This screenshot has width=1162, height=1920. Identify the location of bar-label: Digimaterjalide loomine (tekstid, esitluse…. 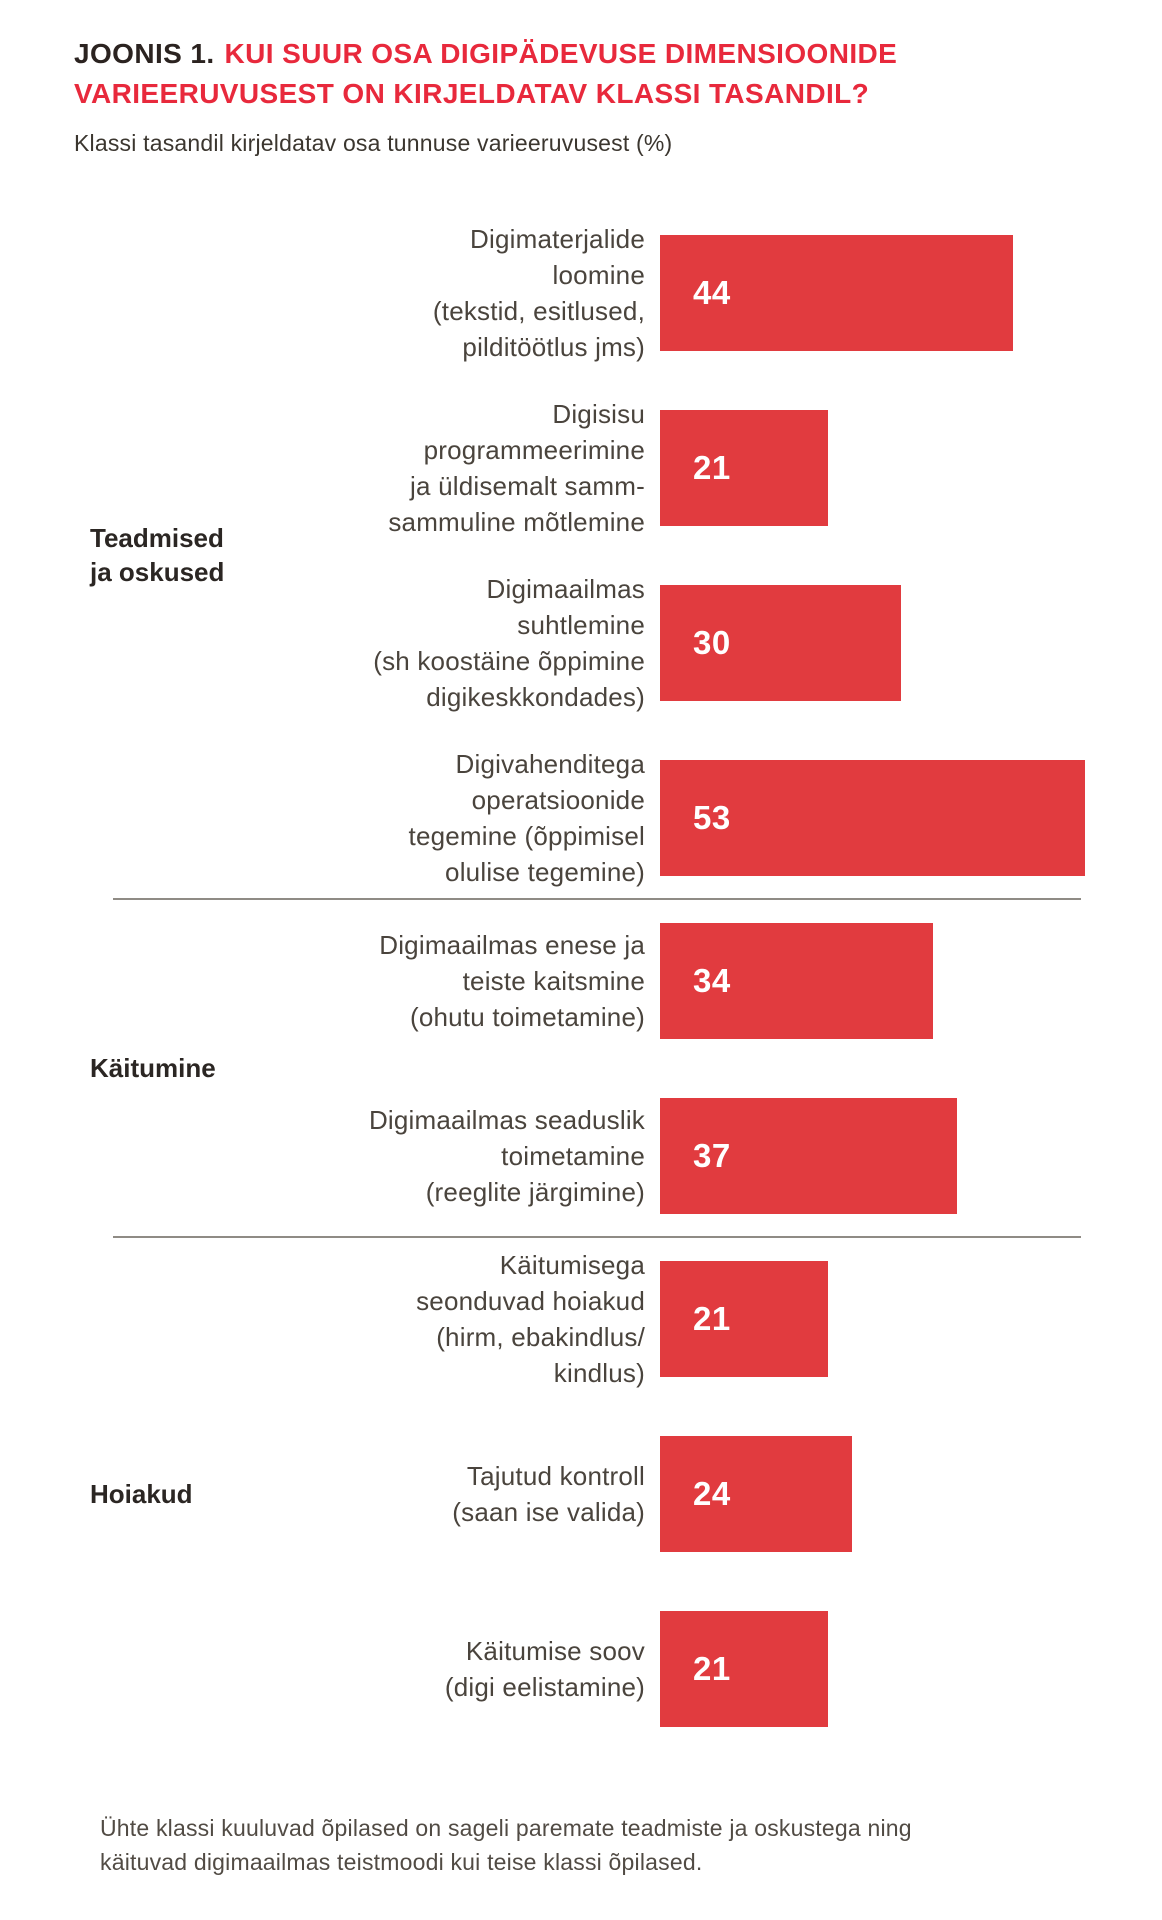
(538, 292).